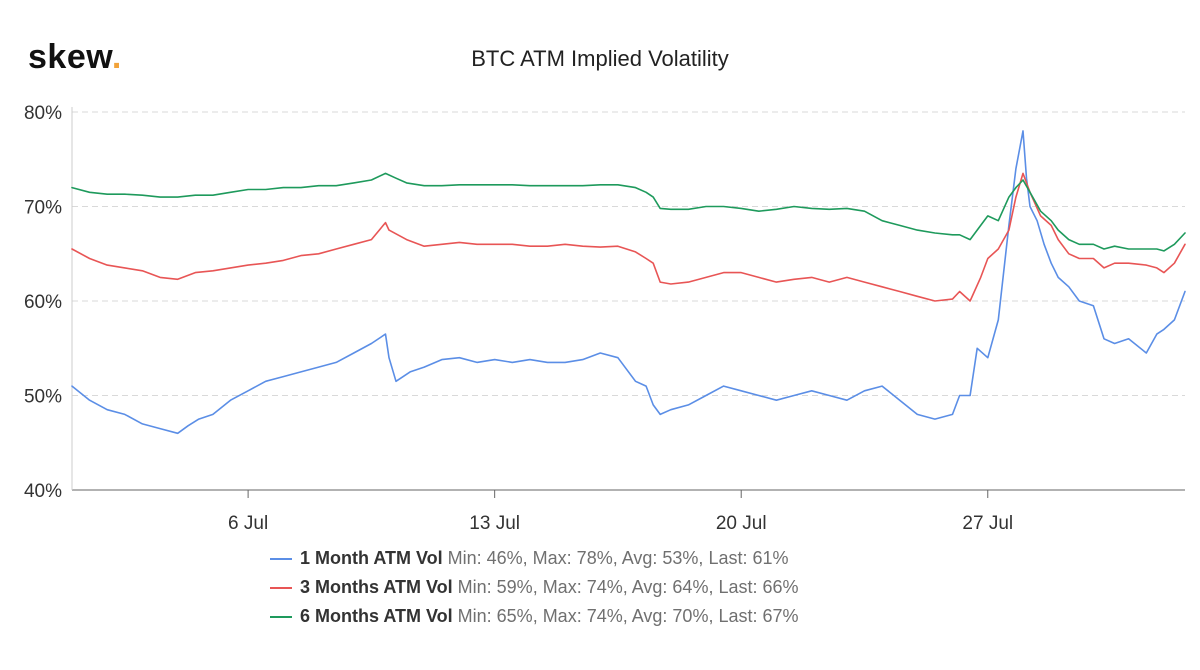 The width and height of the screenshot is (1200, 670). I want to click on x-tick-label: 20 Jul, so click(741, 523).